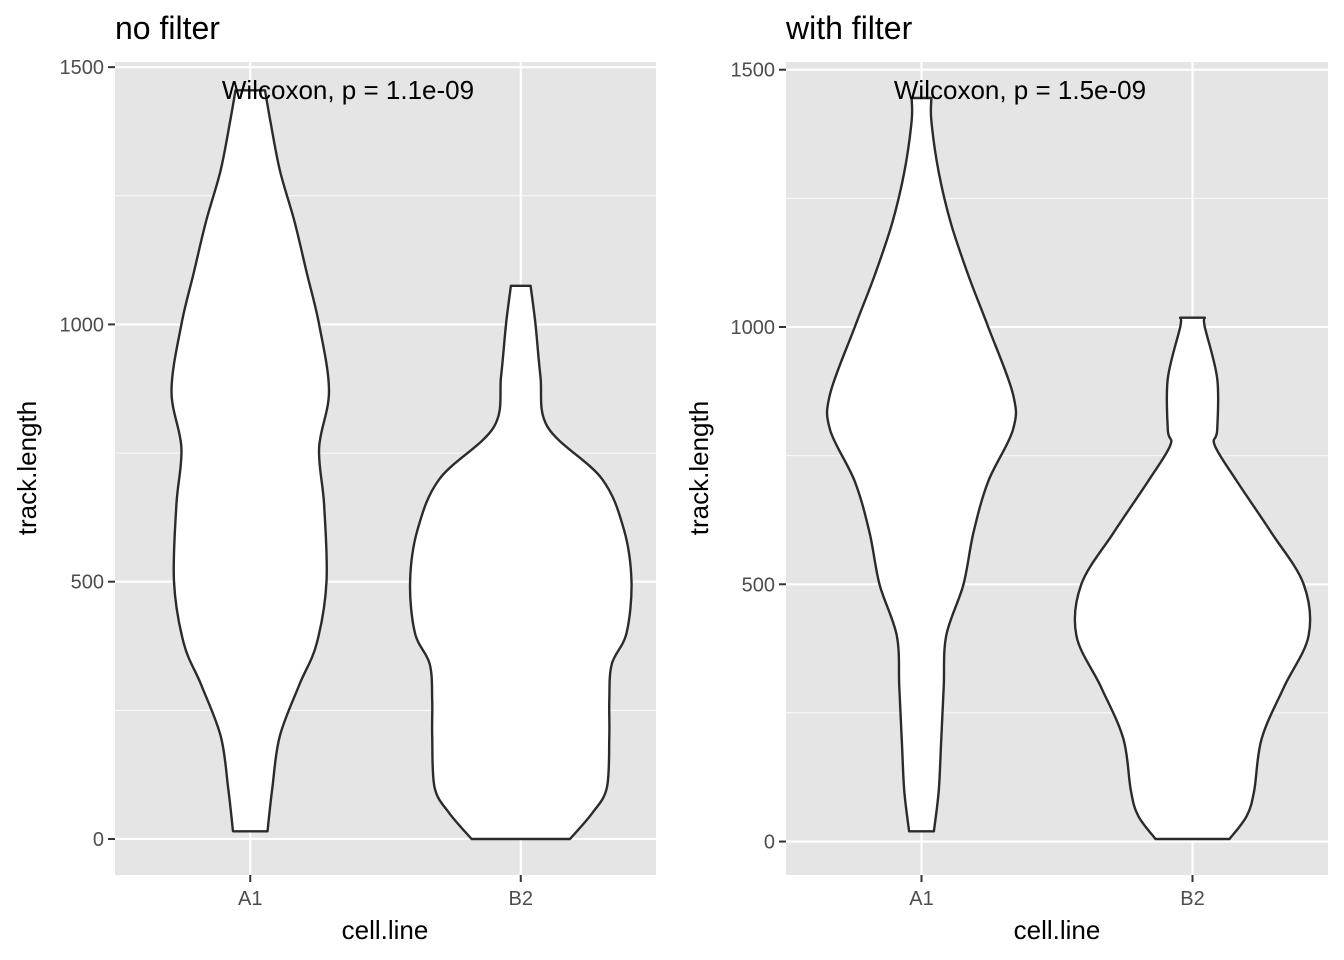  I want to click on panel-title: with filter, so click(849, 28).